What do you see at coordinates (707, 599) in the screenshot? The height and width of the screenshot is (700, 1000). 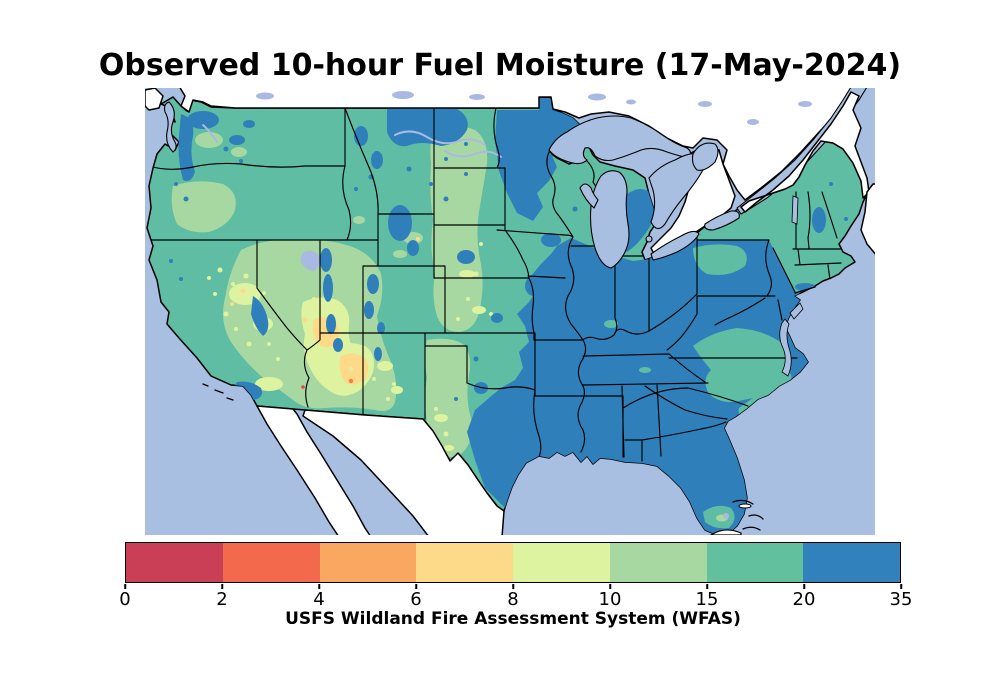 I see `colorbar-tick-label: 15` at bounding box center [707, 599].